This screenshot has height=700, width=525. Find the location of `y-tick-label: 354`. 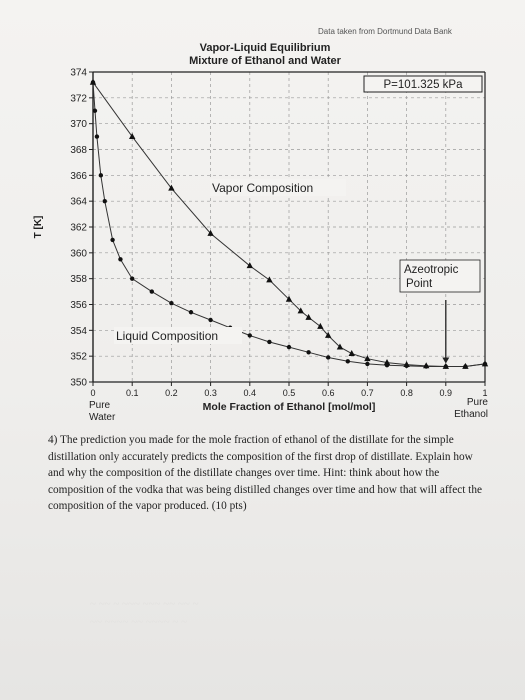

y-tick-label: 354 is located at coordinates (78, 331).